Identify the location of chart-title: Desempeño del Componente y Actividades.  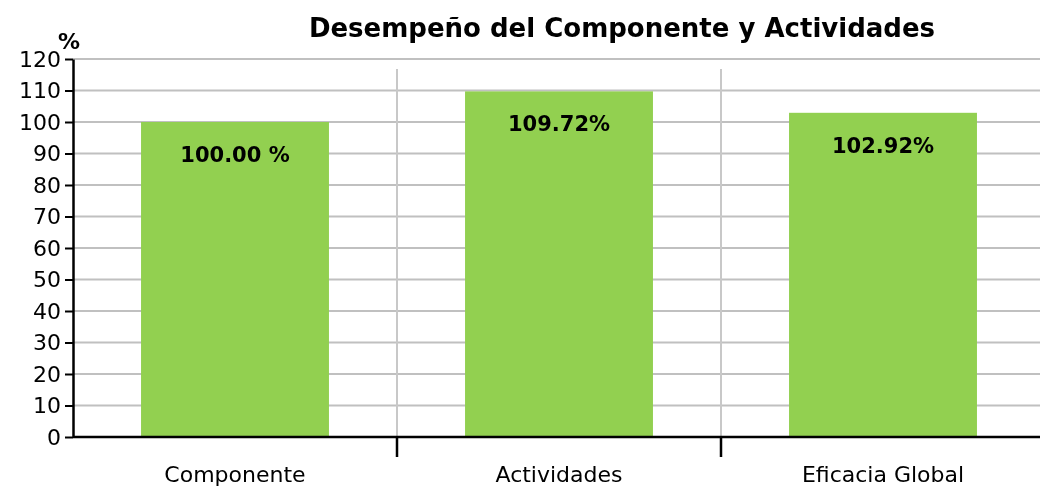
(622, 28).